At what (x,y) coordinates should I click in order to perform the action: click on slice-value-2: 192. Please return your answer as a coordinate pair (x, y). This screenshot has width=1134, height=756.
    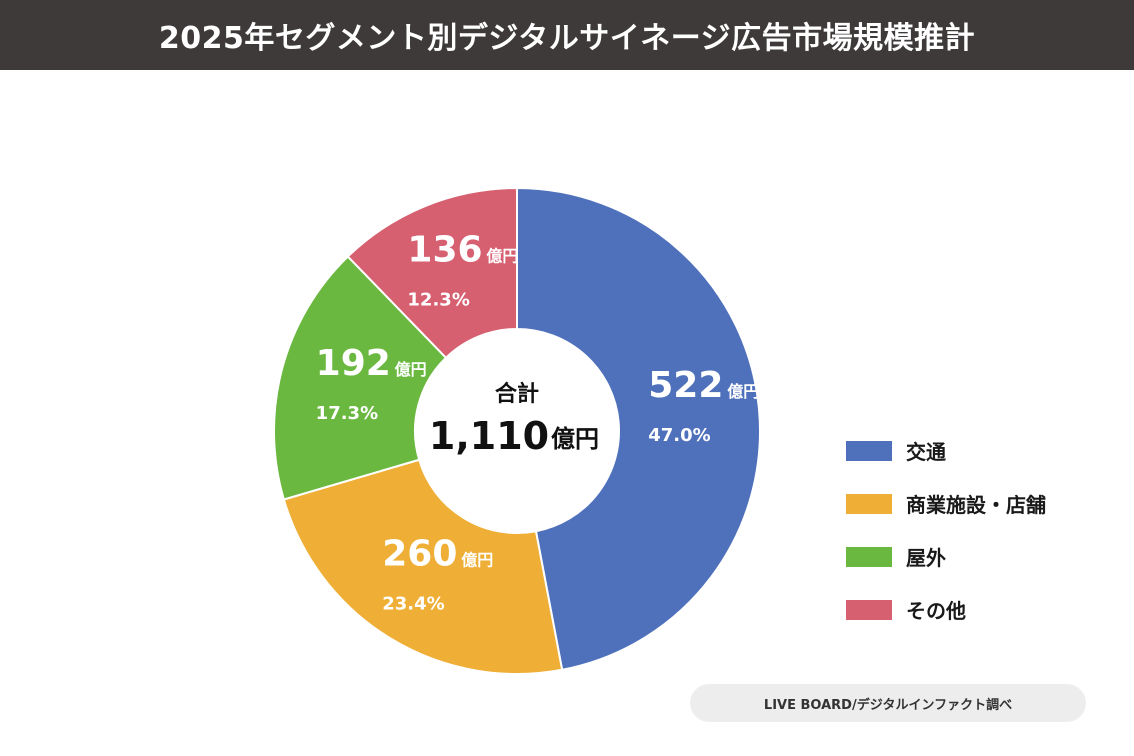
    Looking at the image, I should click on (353, 363).